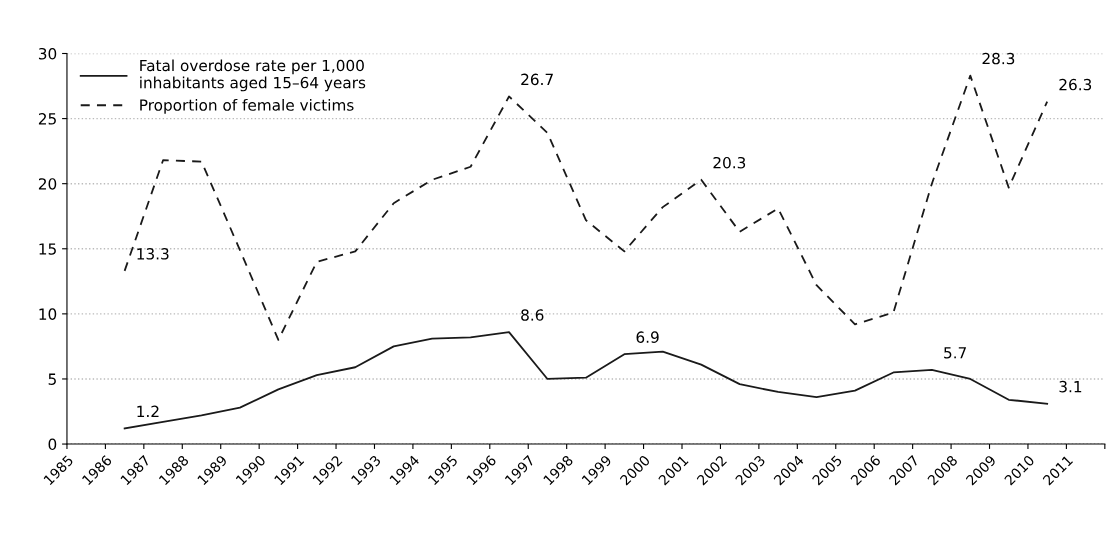 This screenshot has height=535, width=1116. What do you see at coordinates (153, 254) in the screenshot?
I see `data-label: 13.3` at bounding box center [153, 254].